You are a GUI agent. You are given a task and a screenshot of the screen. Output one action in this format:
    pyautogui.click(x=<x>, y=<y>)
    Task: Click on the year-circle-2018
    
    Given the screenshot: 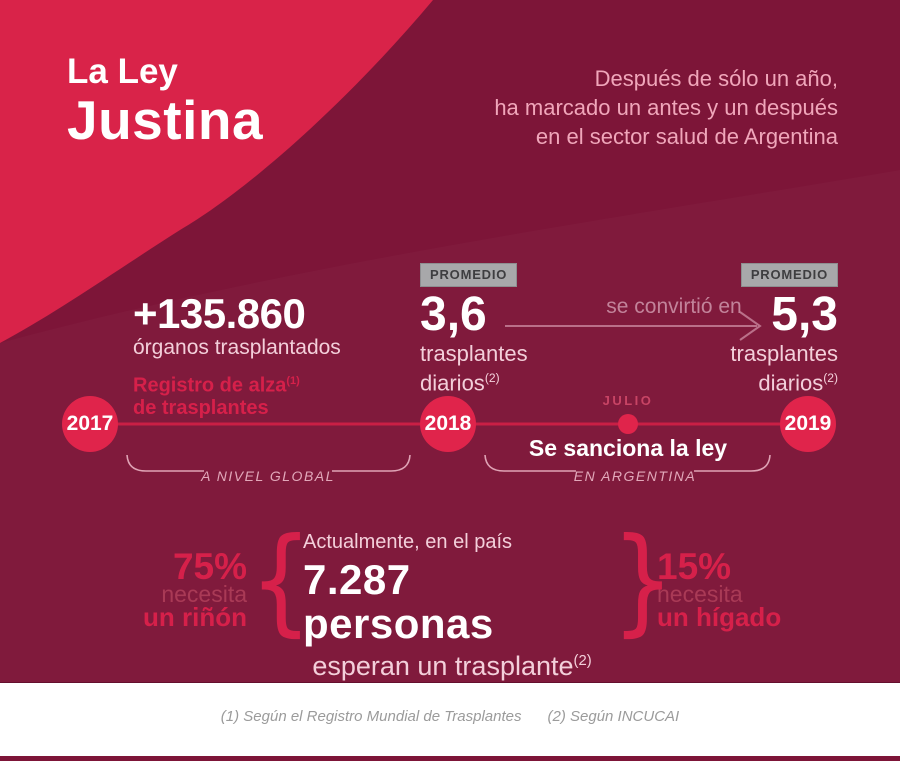 What is the action you would take?
    pyautogui.click(x=448, y=424)
    